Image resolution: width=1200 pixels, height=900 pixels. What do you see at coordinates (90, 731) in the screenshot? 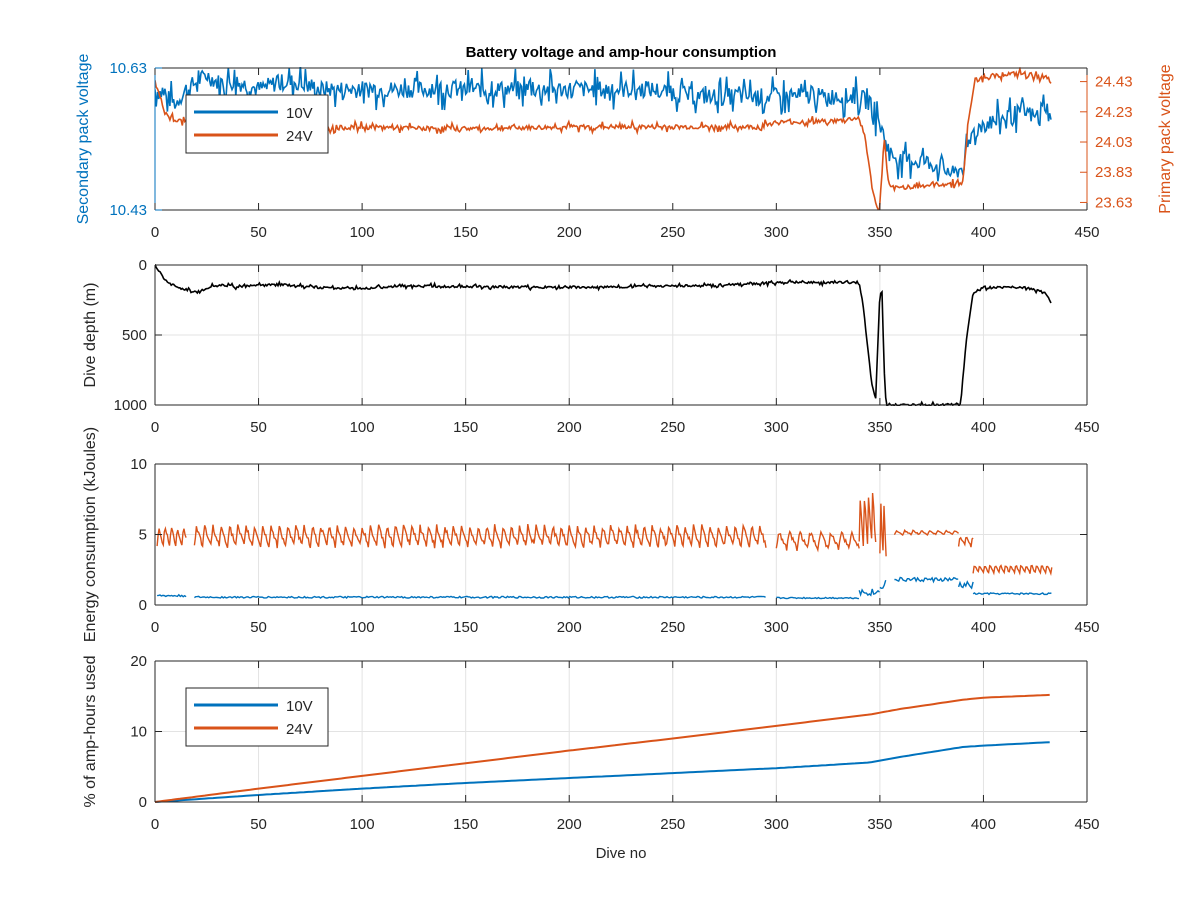
I see `y-axis-label: % of amp-hours used` at bounding box center [90, 731].